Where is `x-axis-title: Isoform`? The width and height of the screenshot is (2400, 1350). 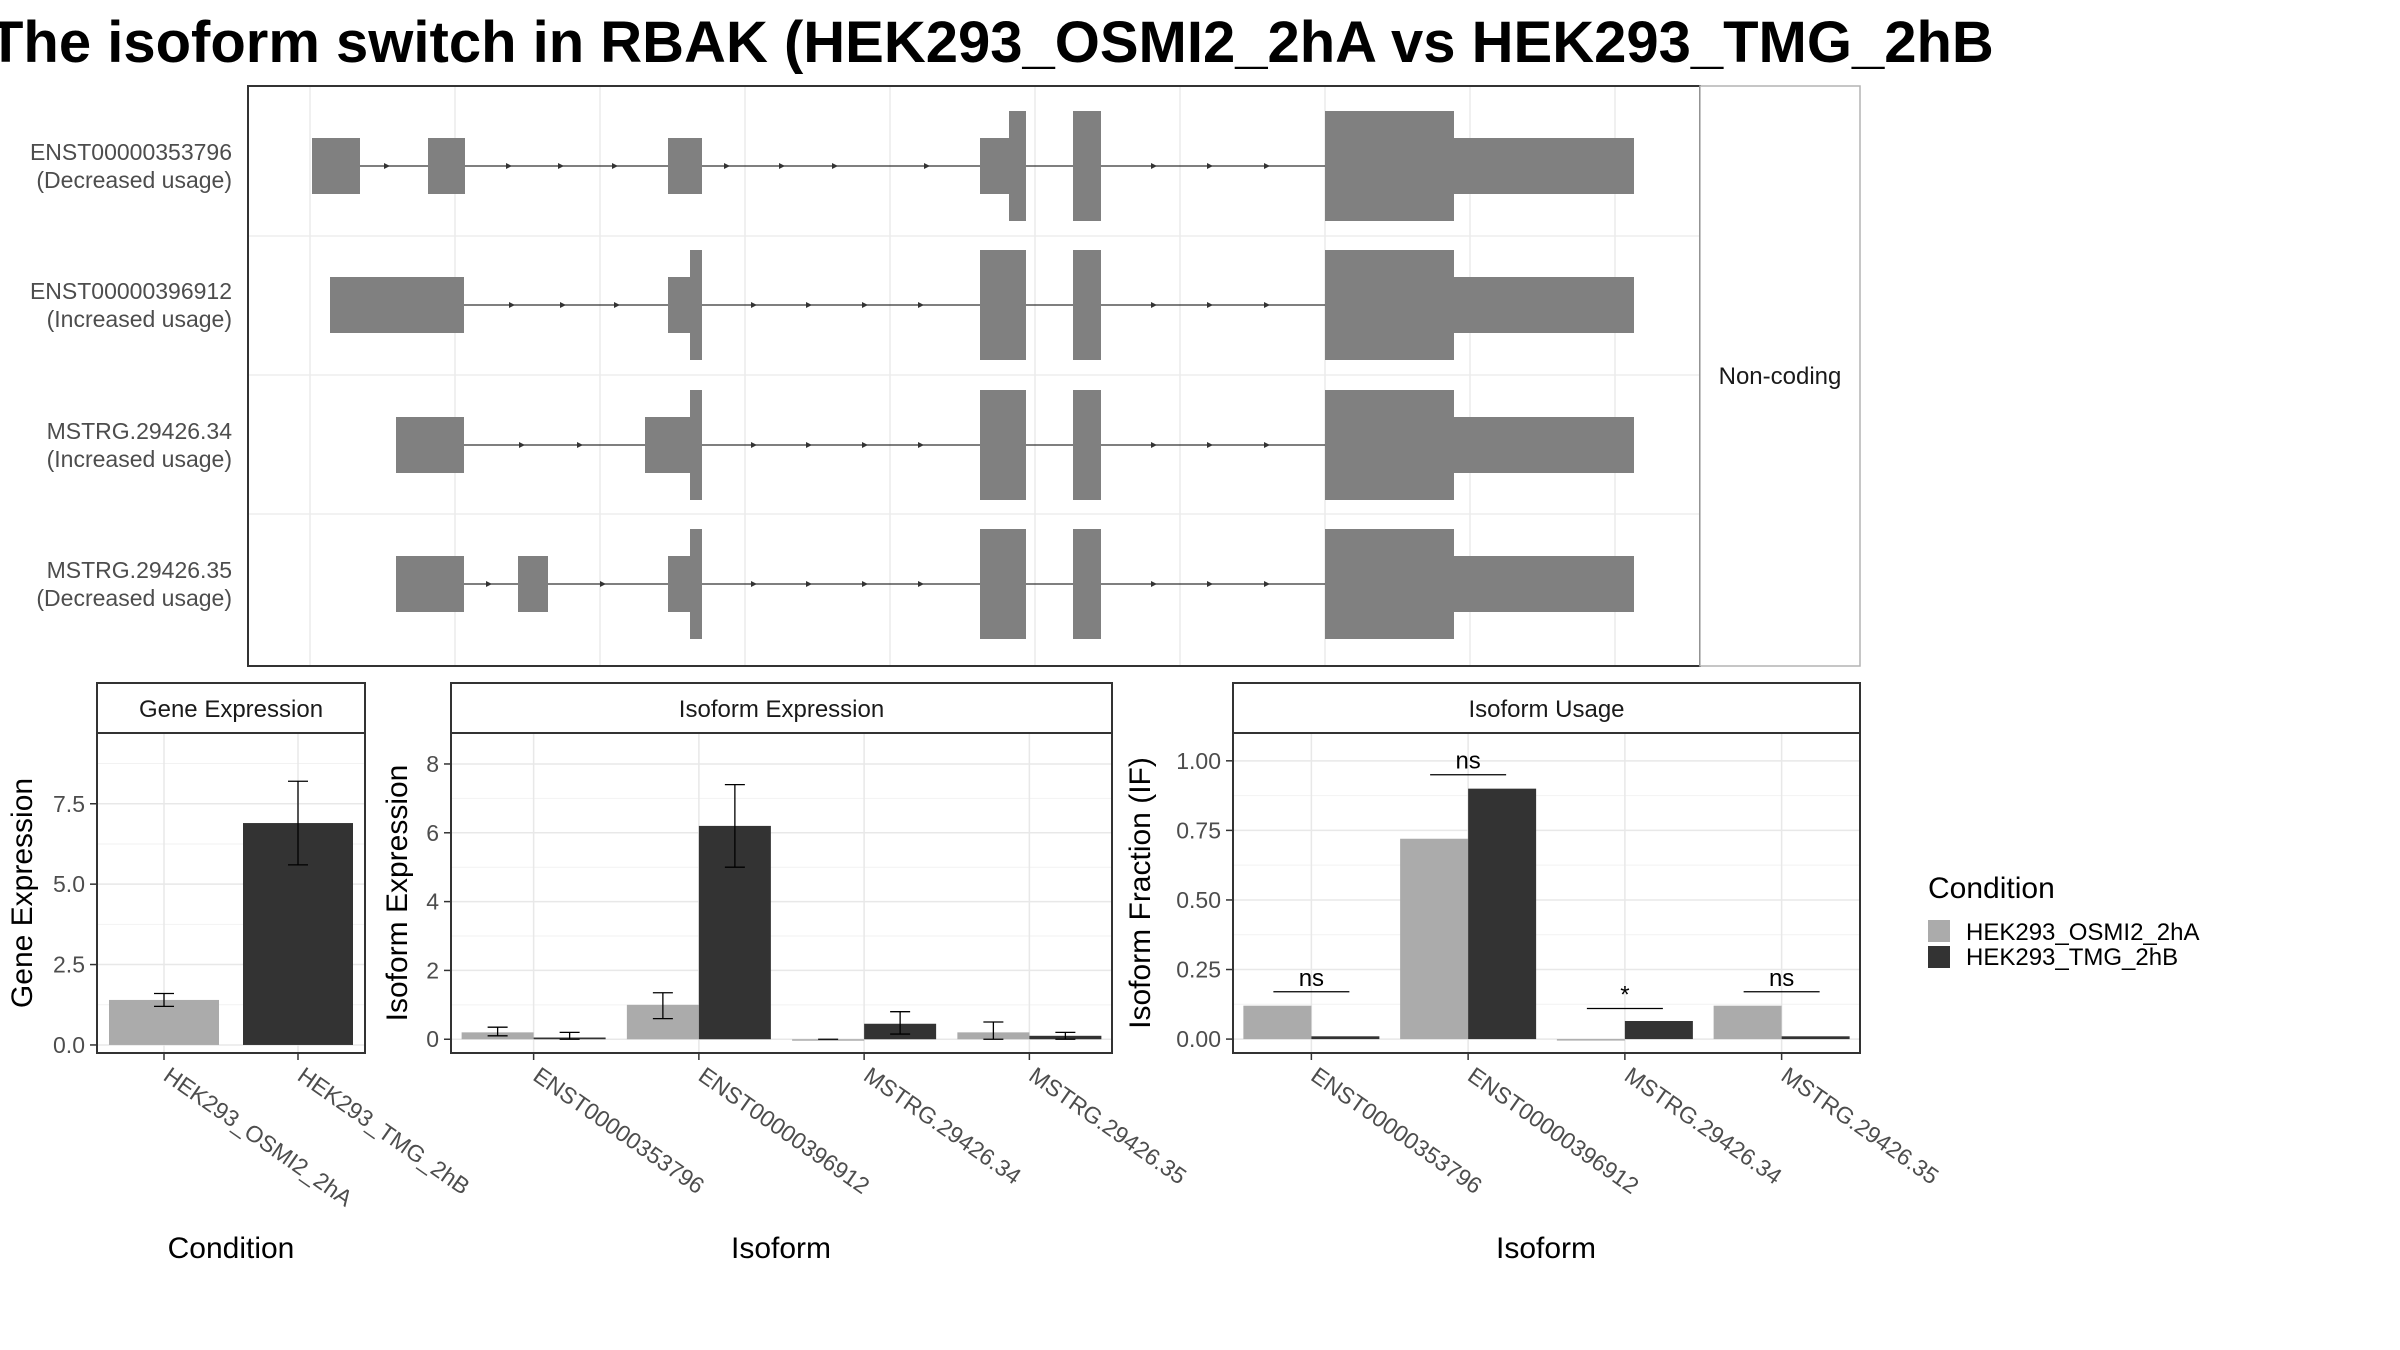
x-axis-title: Isoform is located at coordinates (781, 1248).